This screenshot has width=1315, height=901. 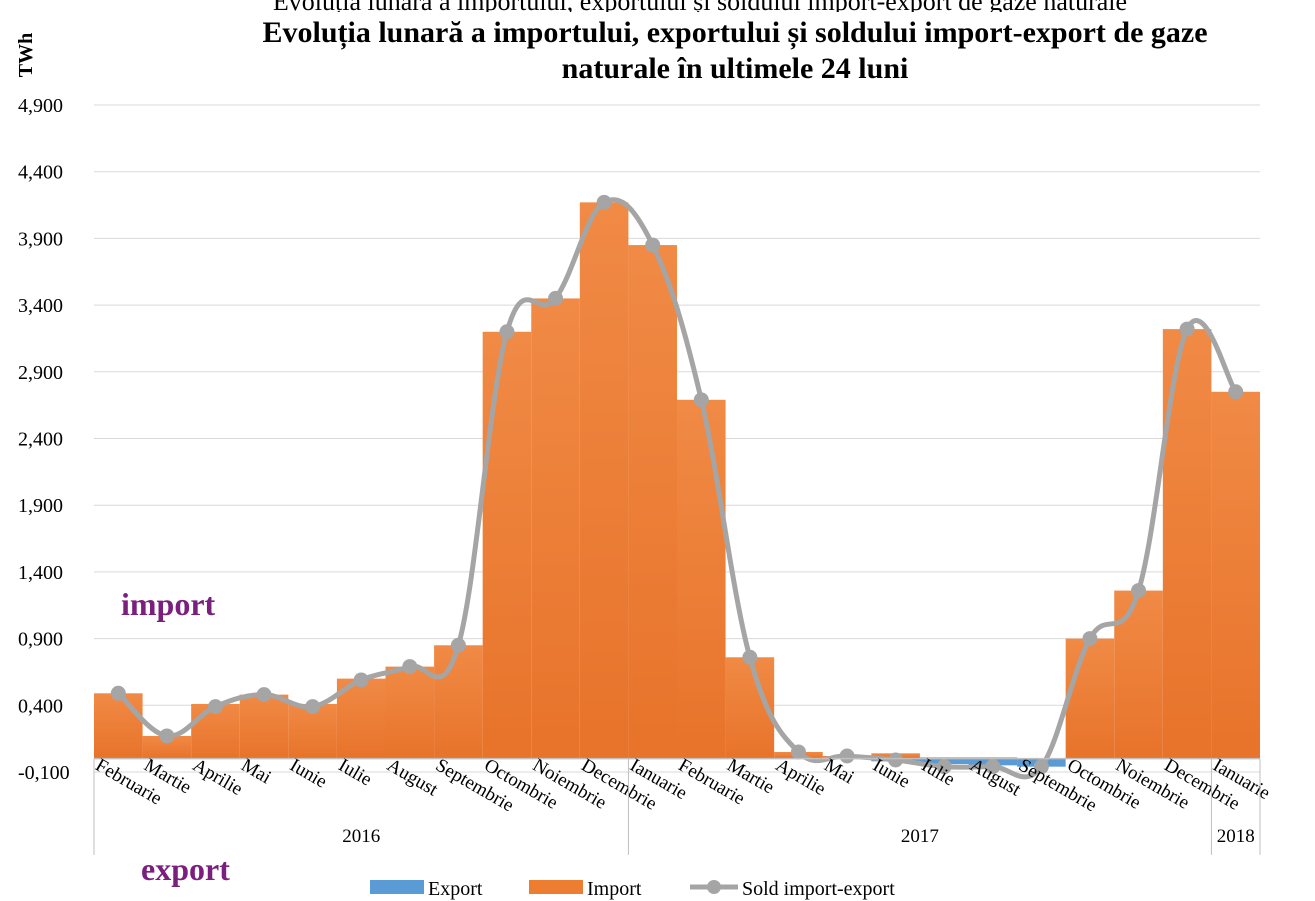 I want to click on import-annotation: import, so click(x=168, y=604).